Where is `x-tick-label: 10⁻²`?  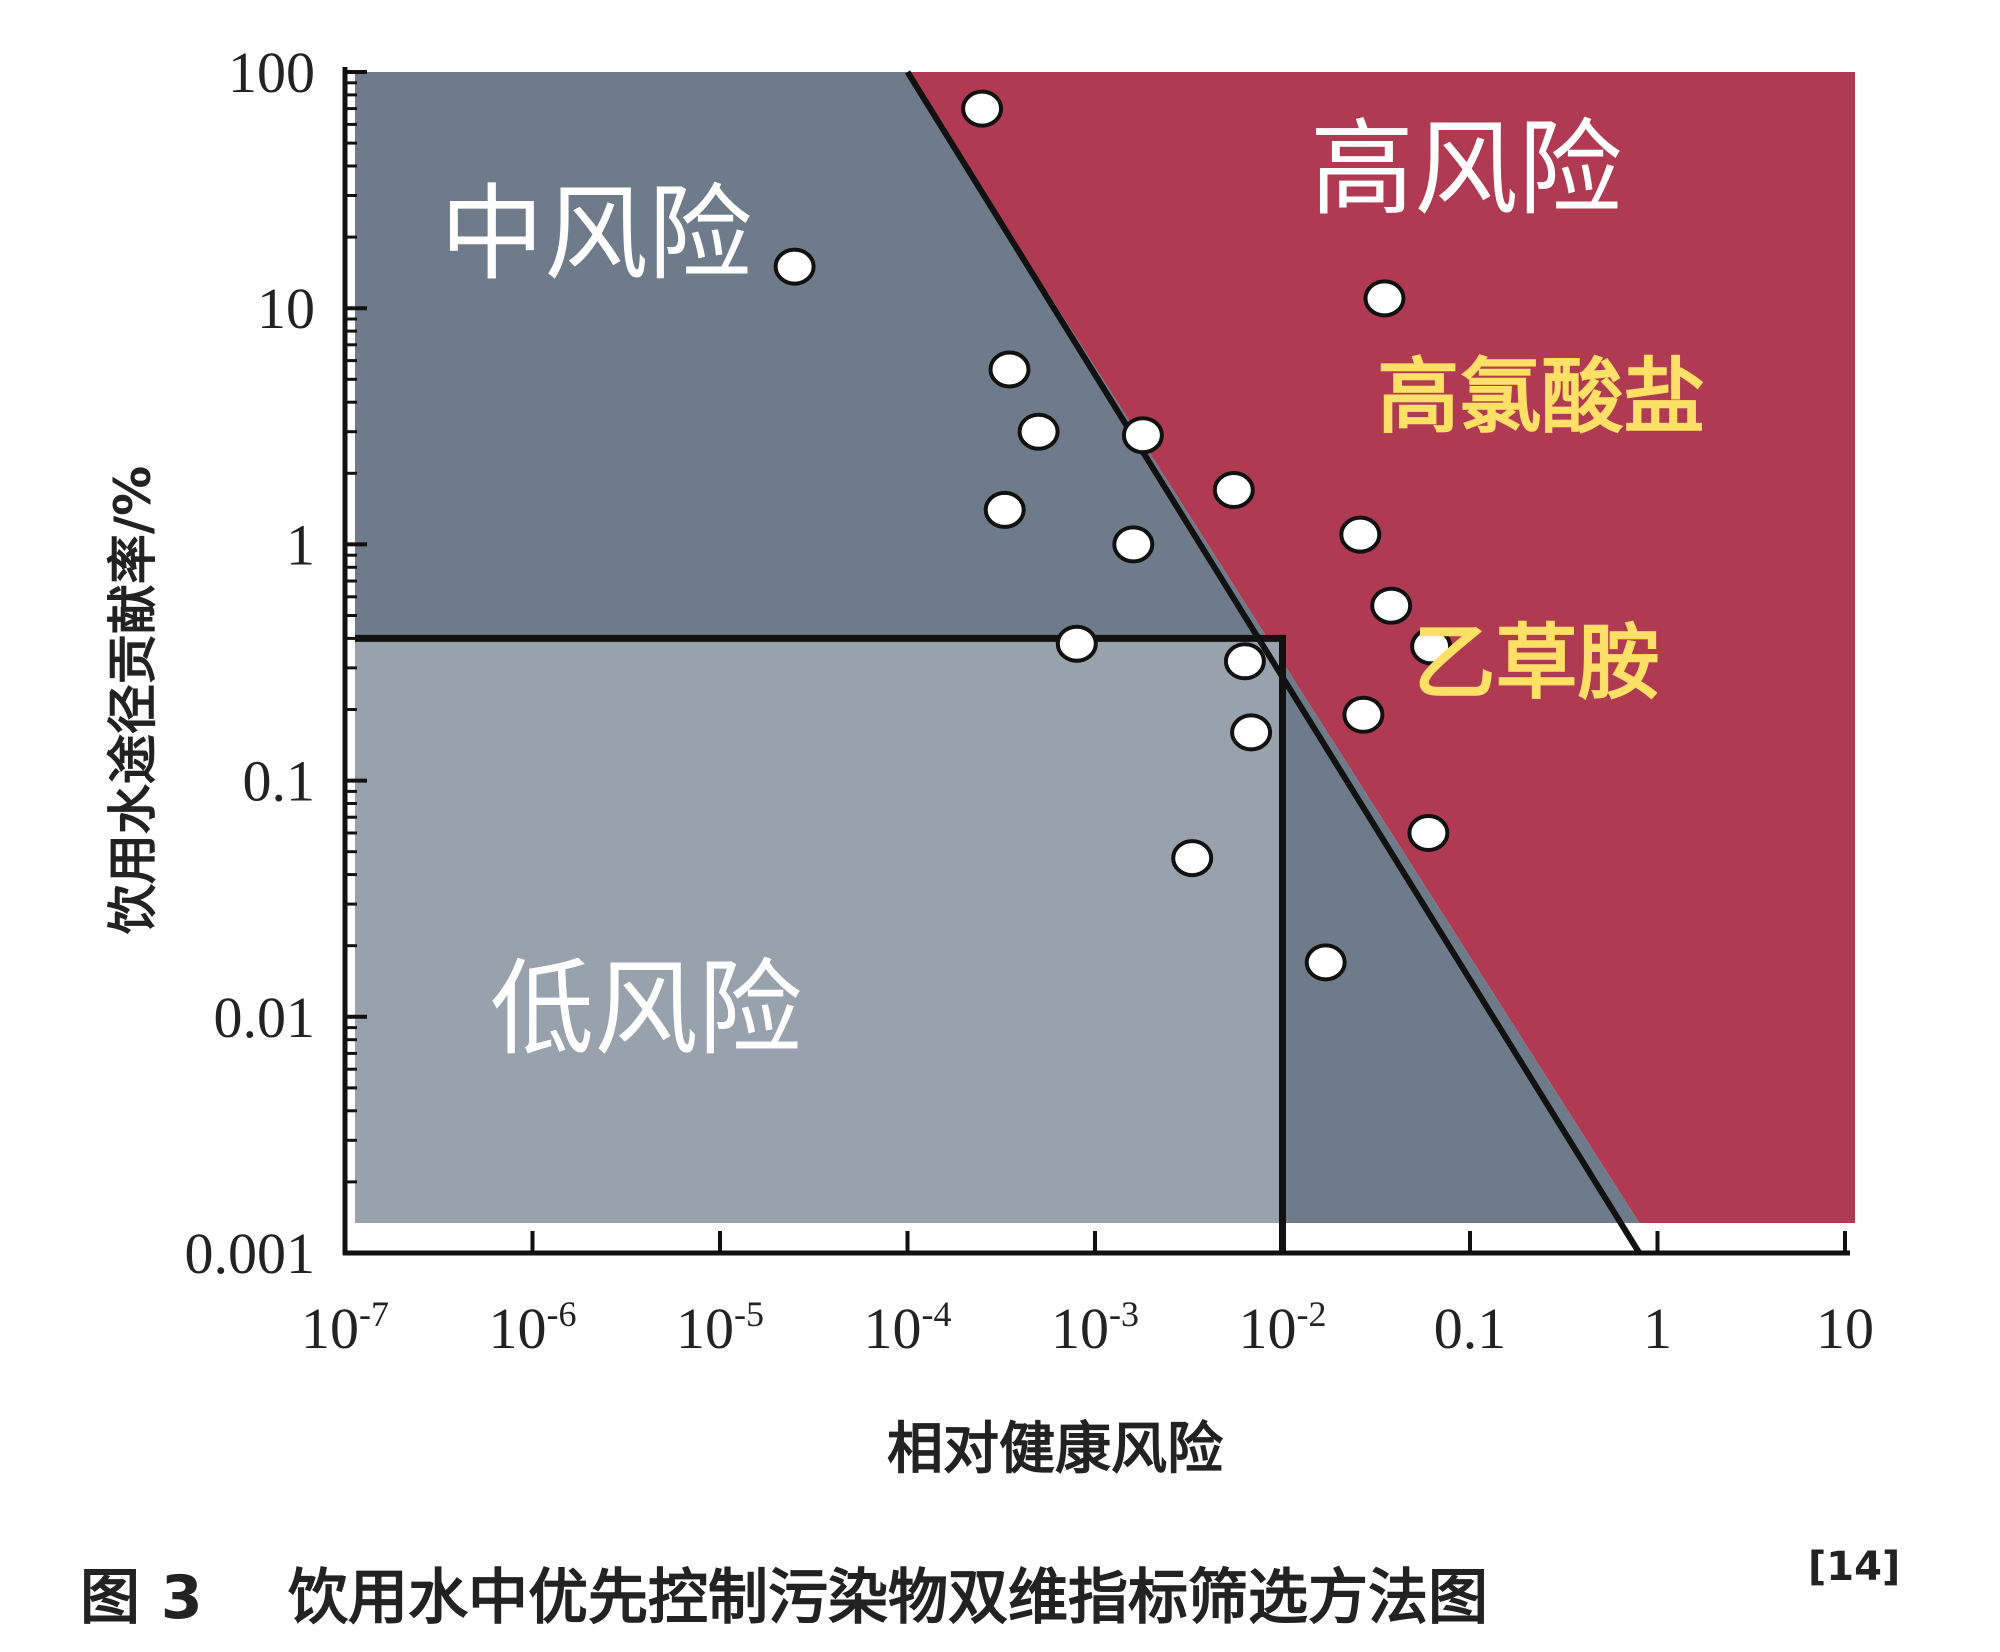
x-tick-label: 10⁻² is located at coordinates (1283, 1327).